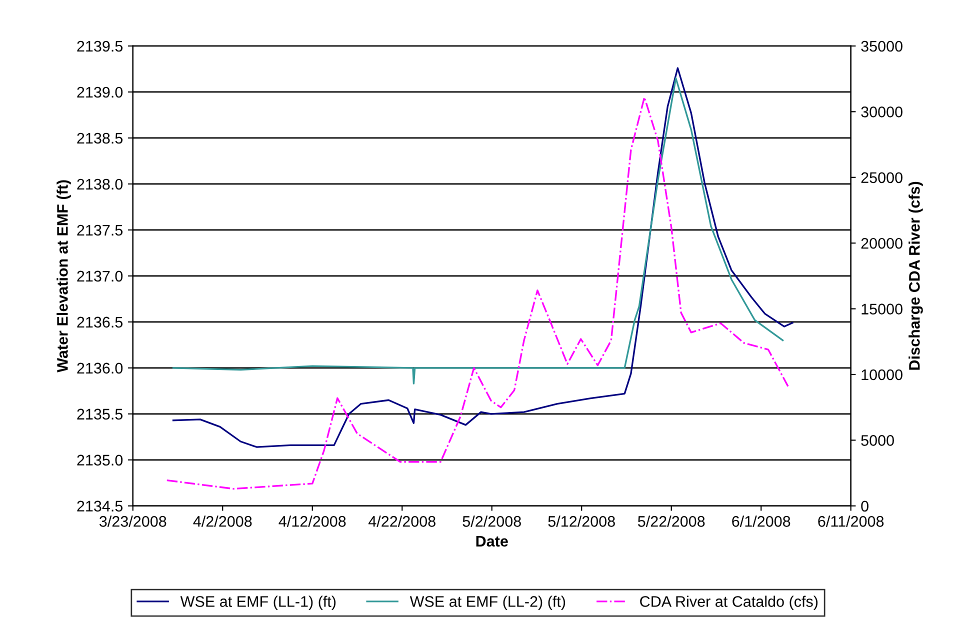 This screenshot has height=630, width=956. What do you see at coordinates (881, 178) in the screenshot?
I see `y2-tick-label: 25000` at bounding box center [881, 178].